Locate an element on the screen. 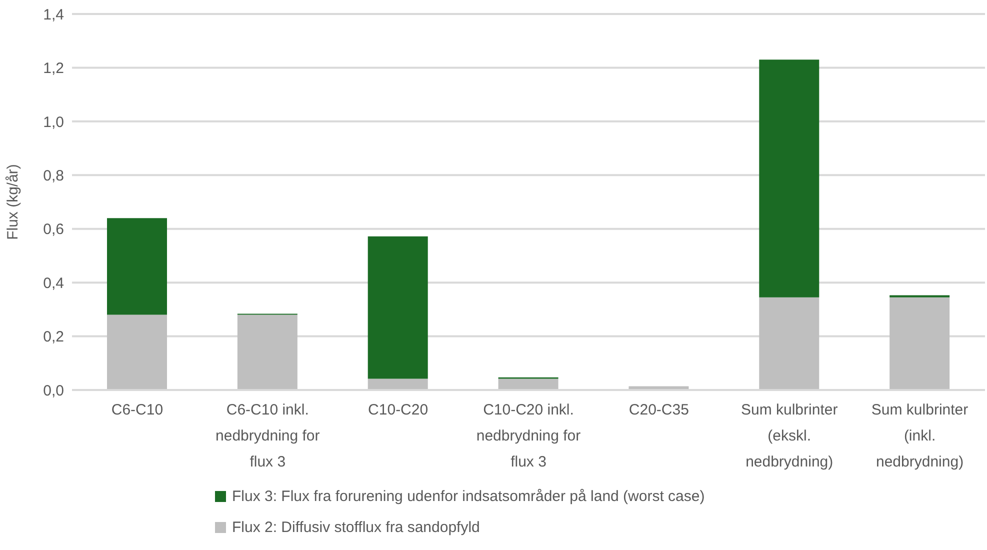  x-tick-label: C20-C35 is located at coordinates (658, 410).